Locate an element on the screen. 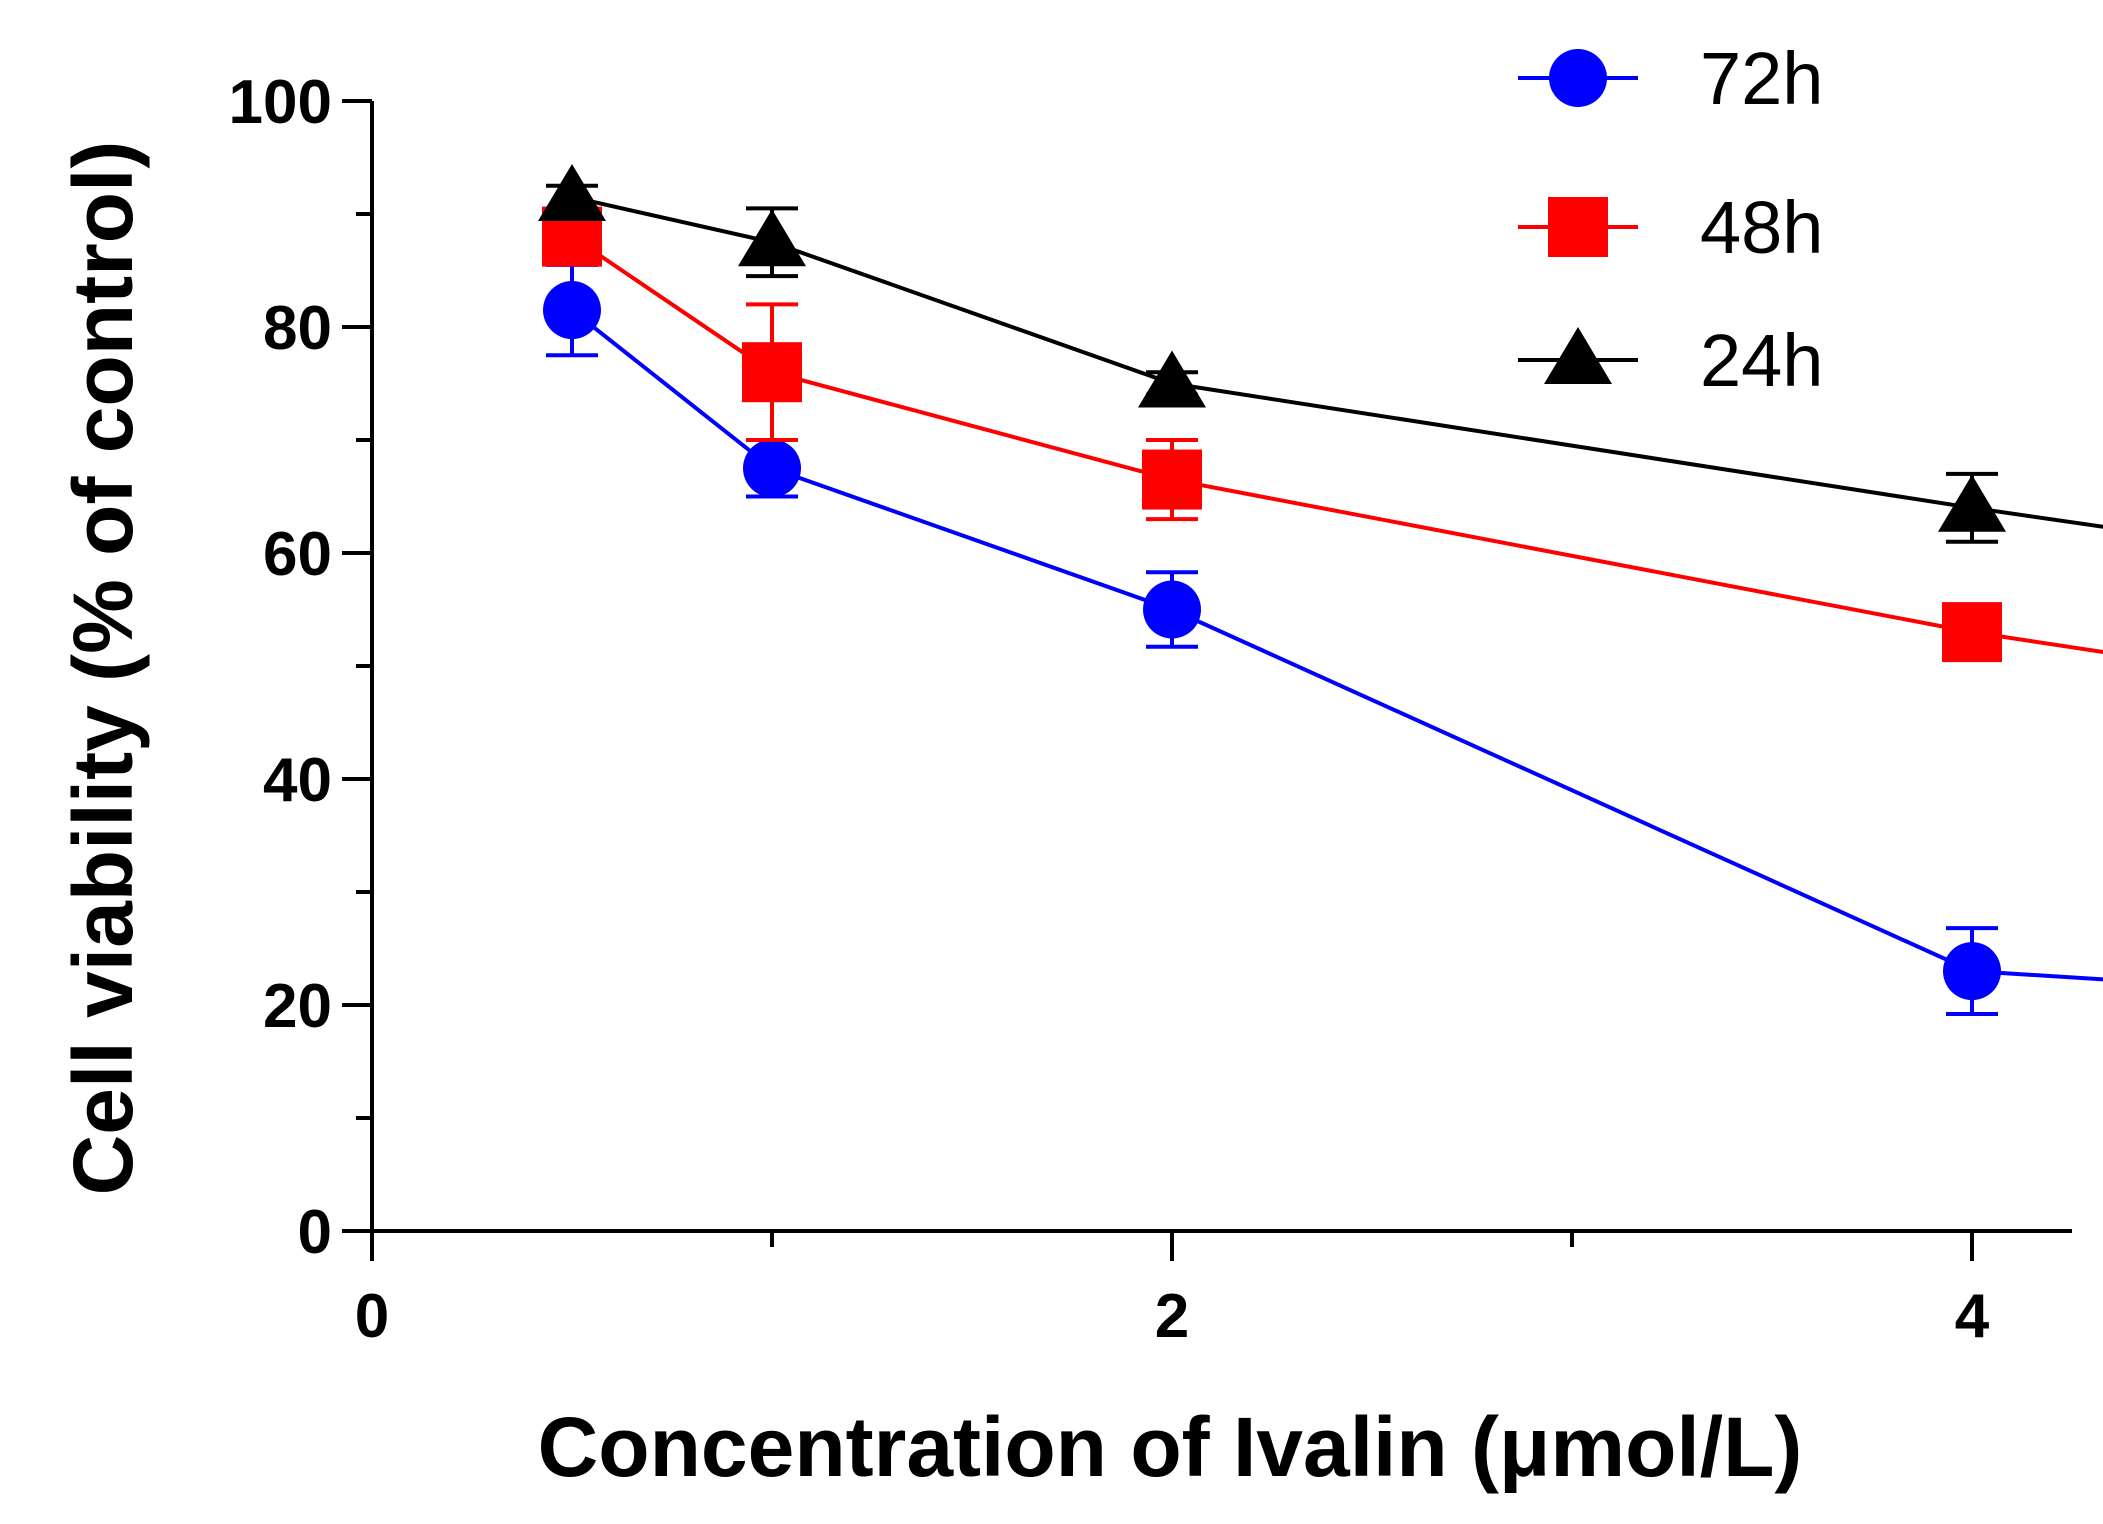 The height and width of the screenshot is (1524, 2103). legend-item-72h: 72h is located at coordinates (1670, 78).